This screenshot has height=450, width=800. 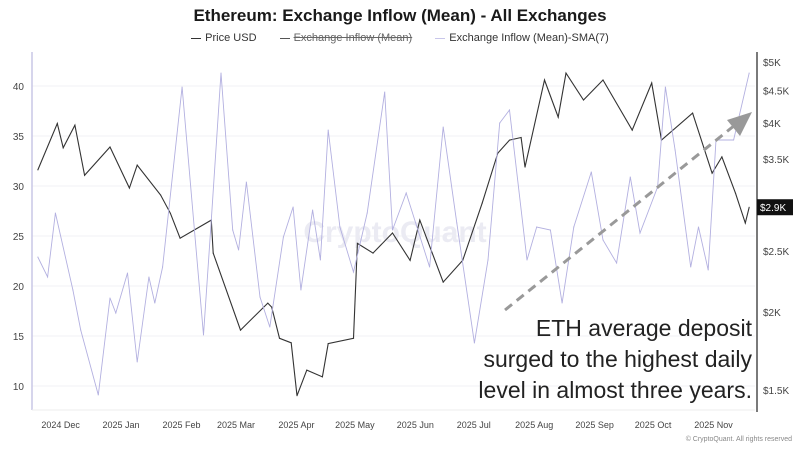 I want to click on annotation-line: ETH average deposit, so click(x=643, y=328).